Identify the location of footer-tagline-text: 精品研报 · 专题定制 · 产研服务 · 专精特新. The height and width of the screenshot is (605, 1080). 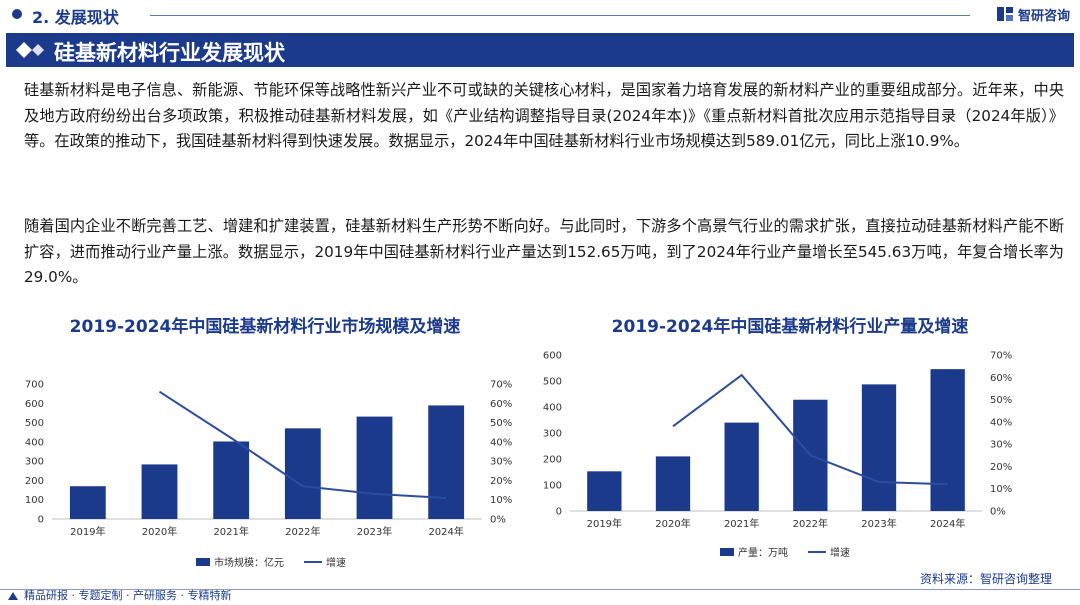
(128, 595).